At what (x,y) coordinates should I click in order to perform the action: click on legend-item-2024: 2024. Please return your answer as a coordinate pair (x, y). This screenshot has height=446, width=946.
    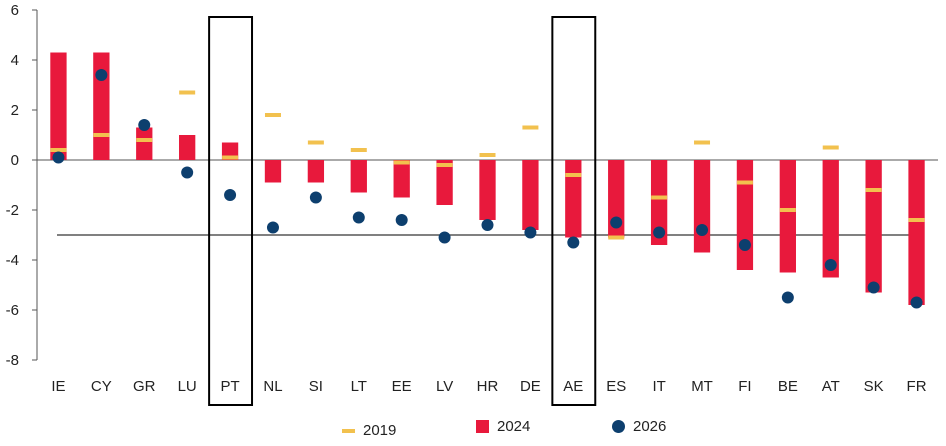
    Looking at the image, I should click on (503, 426).